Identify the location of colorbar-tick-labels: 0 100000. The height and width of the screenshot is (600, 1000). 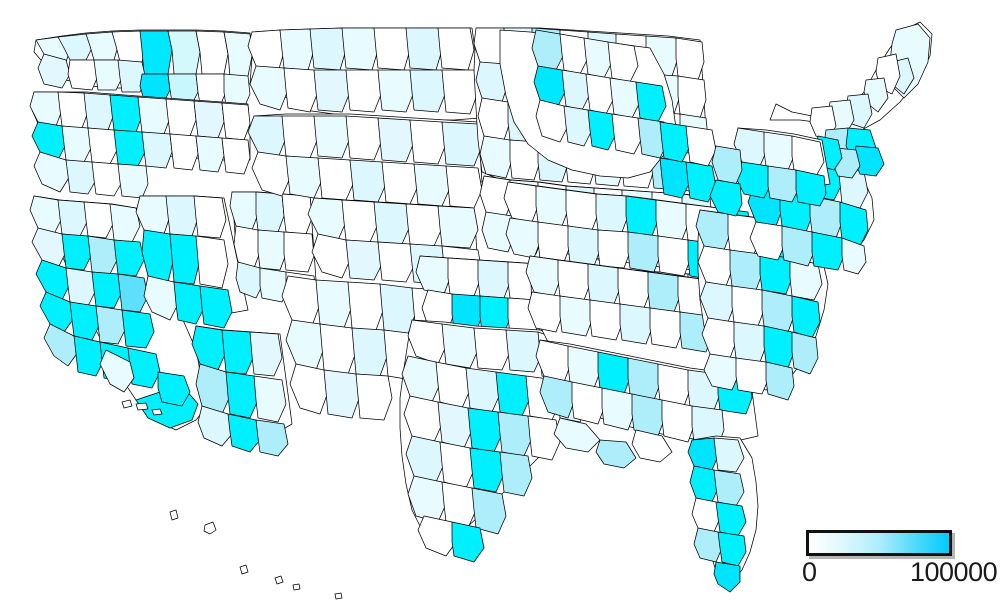
(900, 572).